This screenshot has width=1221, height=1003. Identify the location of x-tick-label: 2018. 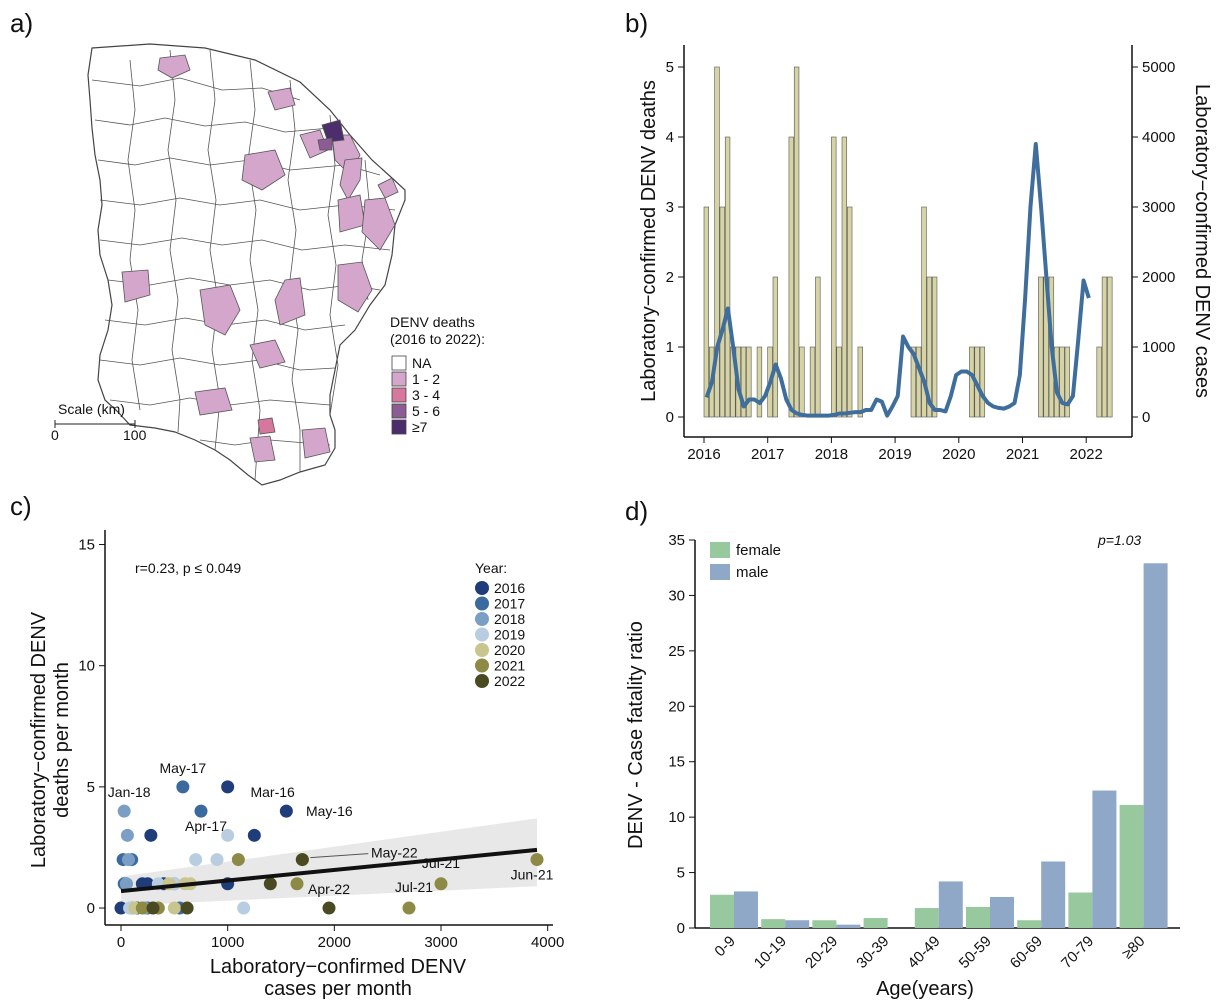
(831, 454).